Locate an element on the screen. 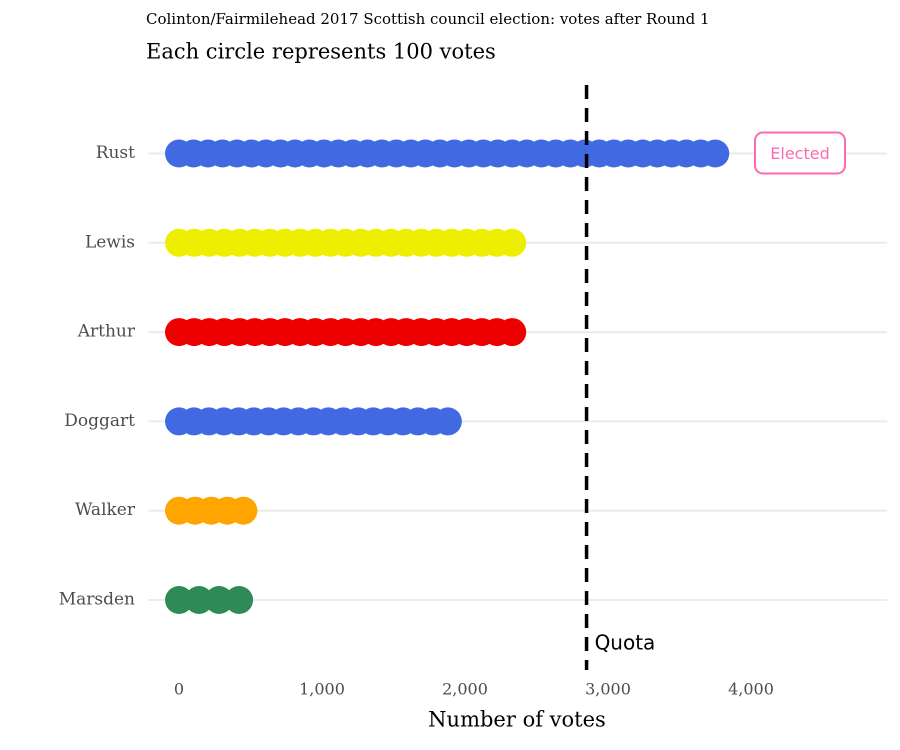 This screenshot has width=900, height=750. x-tick-label: 3,000 is located at coordinates (608, 689).